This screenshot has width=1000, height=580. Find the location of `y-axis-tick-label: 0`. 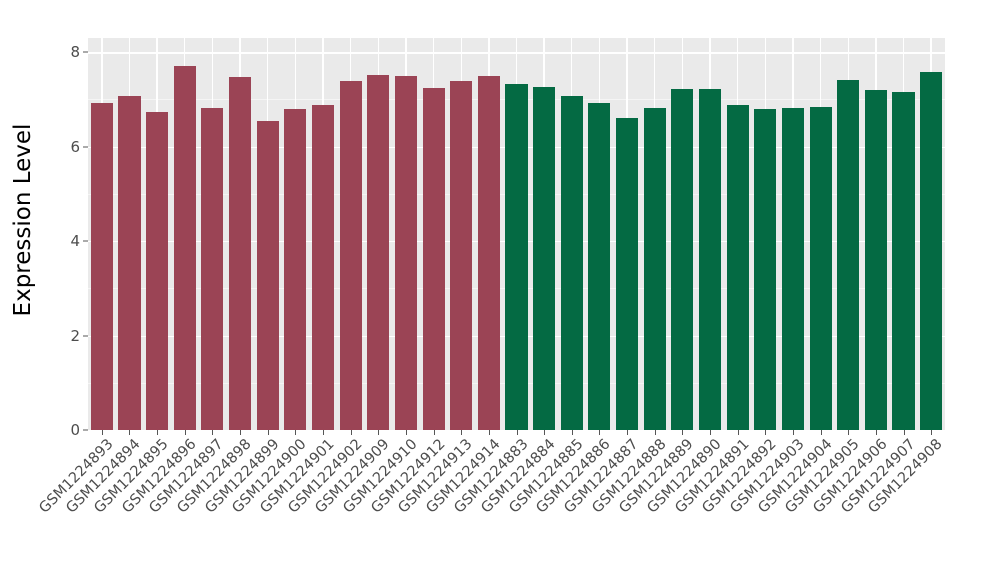

y-axis-tick-label: 0 is located at coordinates (75, 430).